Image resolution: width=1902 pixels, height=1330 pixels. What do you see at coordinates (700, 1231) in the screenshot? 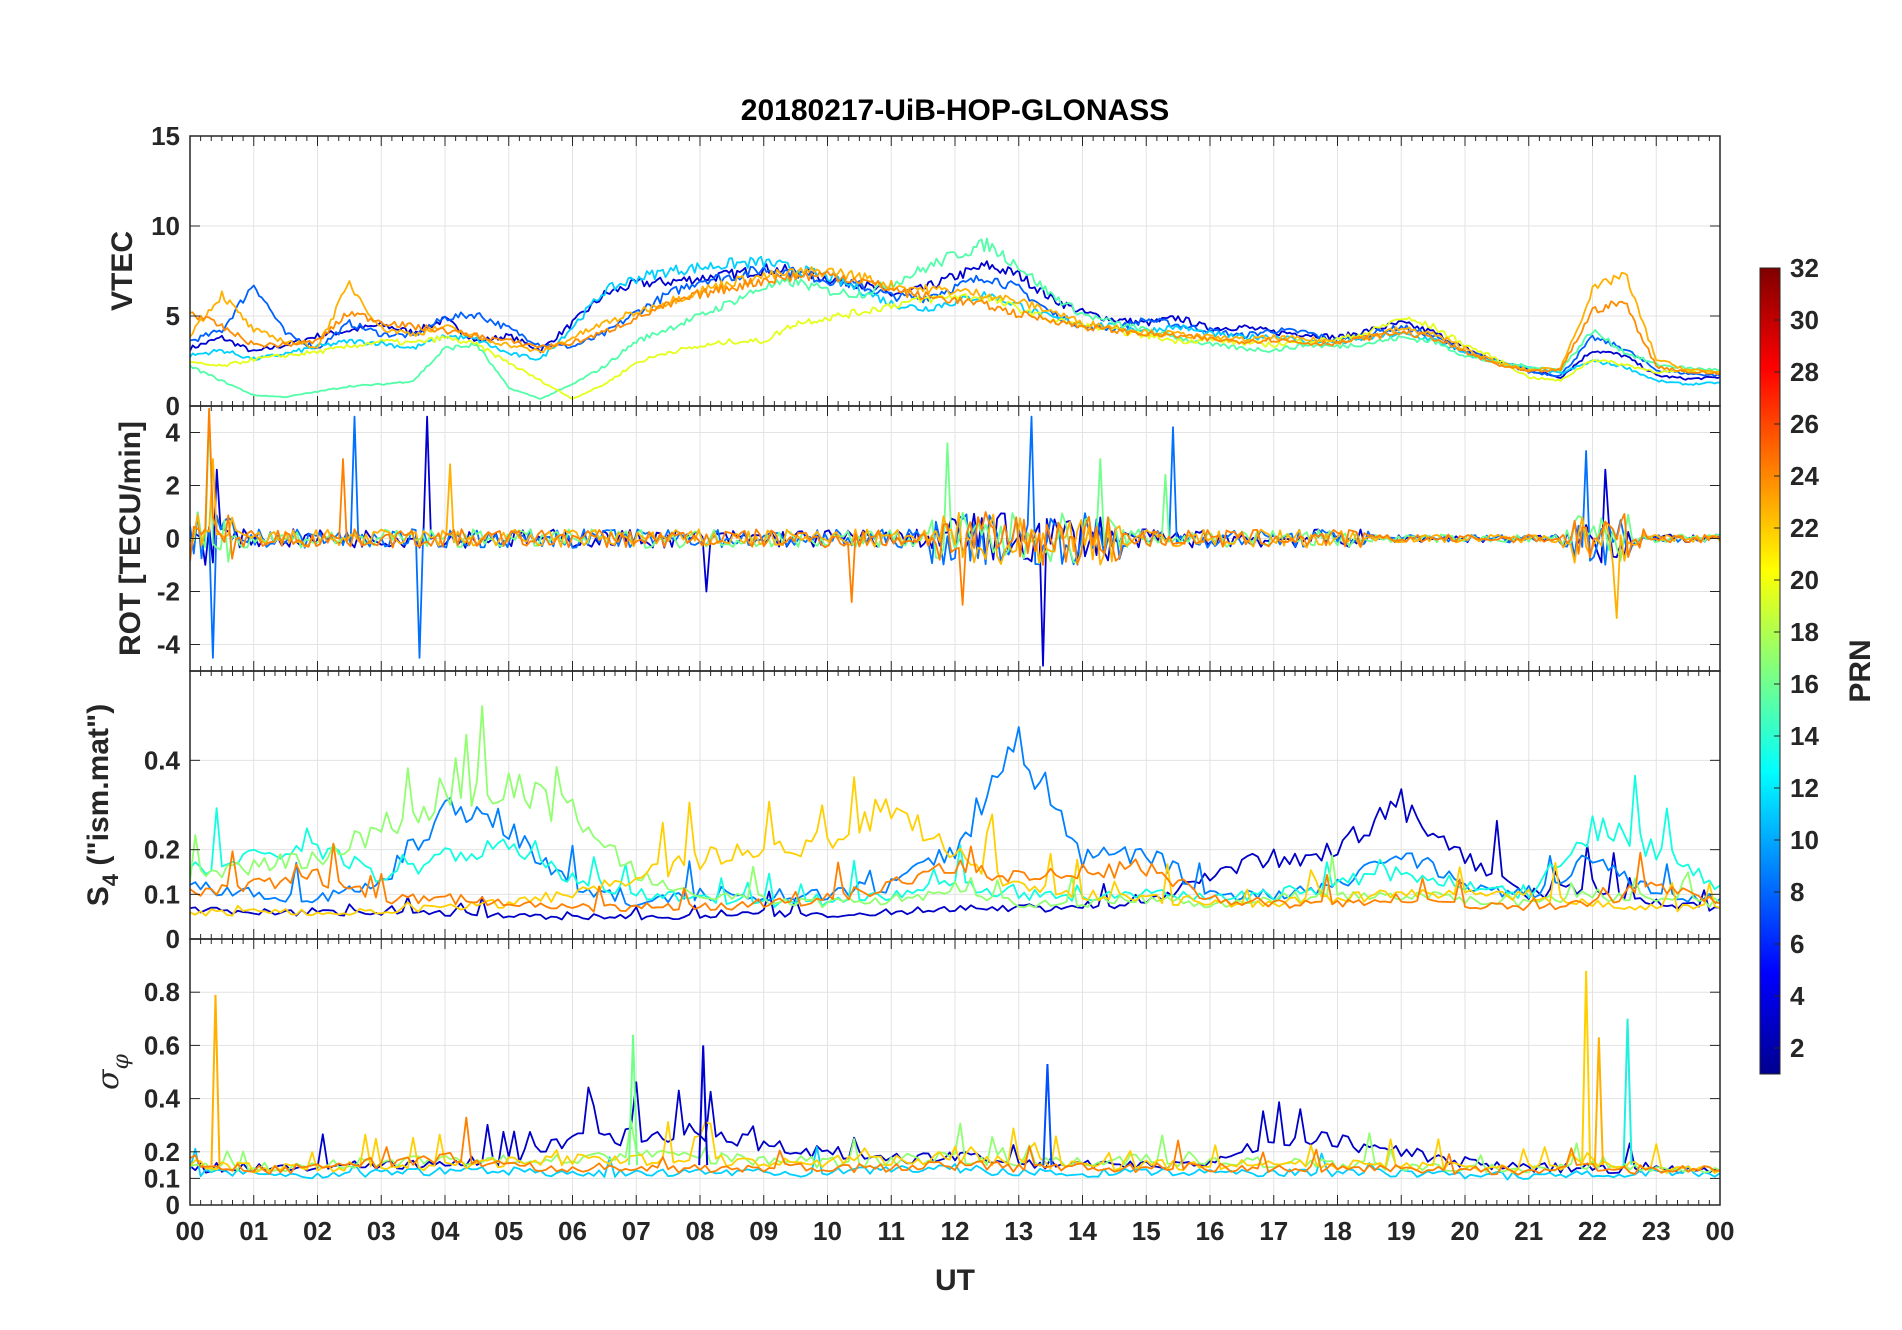
I see `x-tick-label: 08` at bounding box center [700, 1231].